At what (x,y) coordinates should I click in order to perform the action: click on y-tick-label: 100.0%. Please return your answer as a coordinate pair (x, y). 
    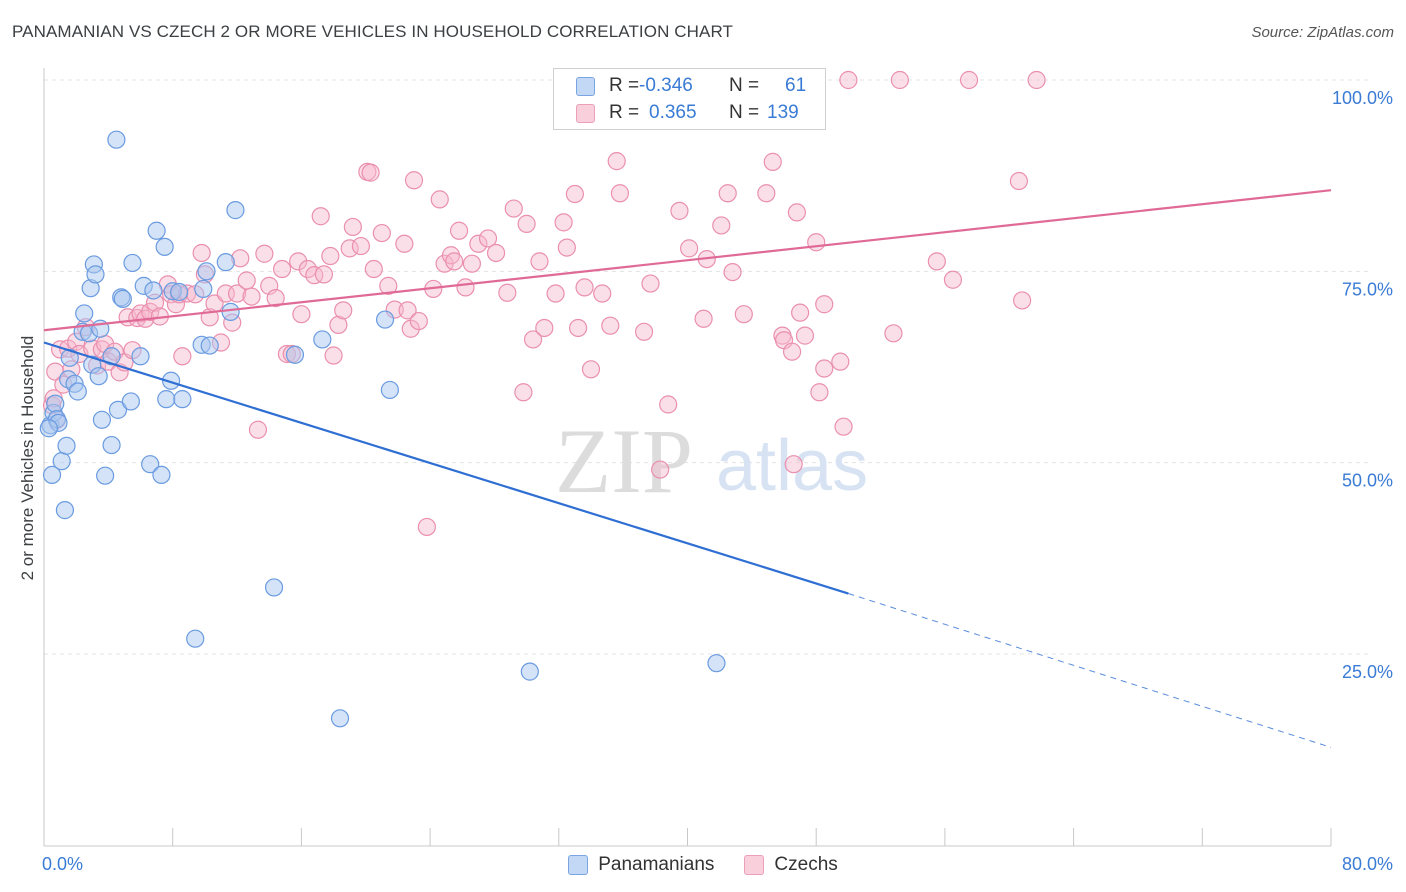
    Looking at the image, I should click on (1362, 98).